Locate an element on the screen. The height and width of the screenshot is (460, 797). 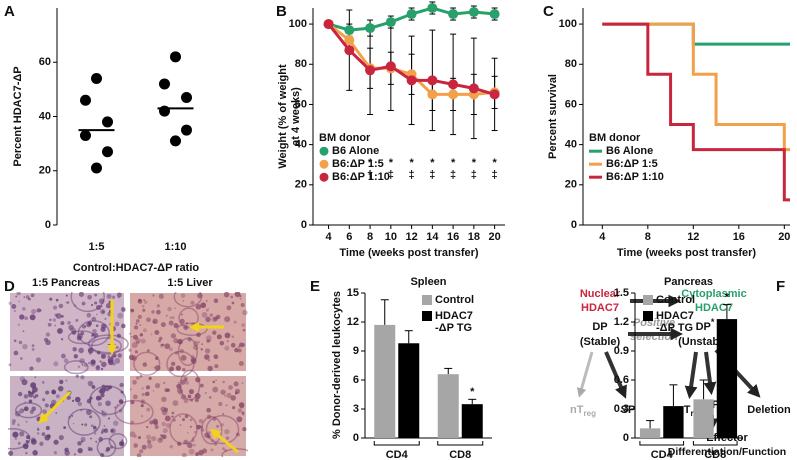
arrow is located at coordinates (615, 375).